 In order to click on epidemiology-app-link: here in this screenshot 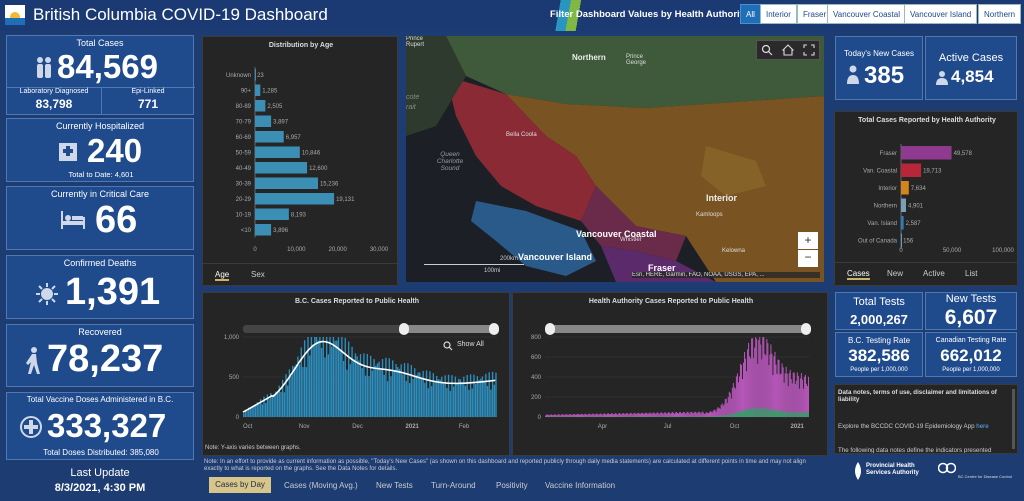, I will do `click(982, 426)`.